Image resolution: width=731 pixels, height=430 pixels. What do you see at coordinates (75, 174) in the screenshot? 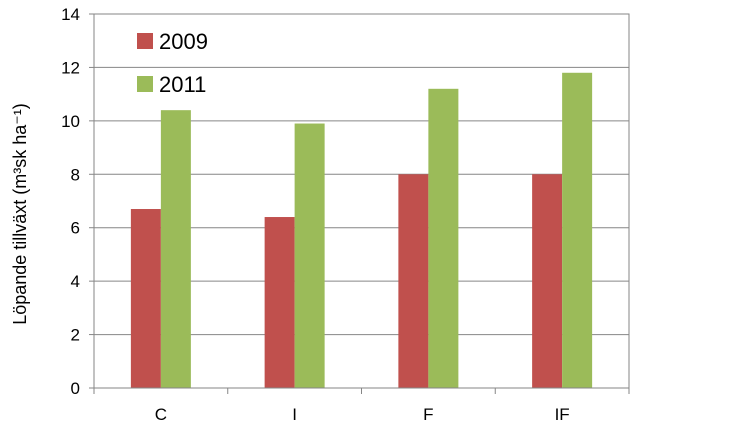
I see `y-tick-label: 8` at bounding box center [75, 174].